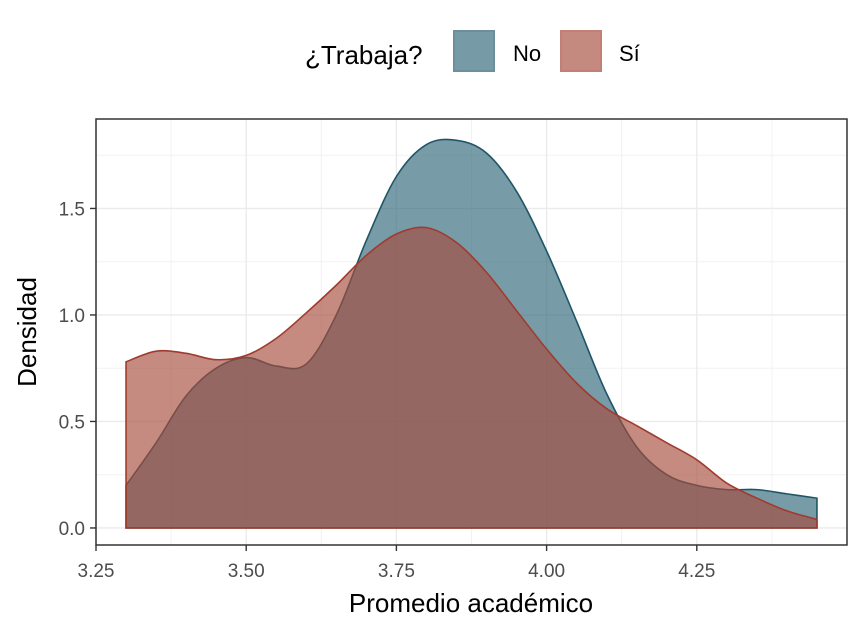 The image size is (864, 633). Describe the element at coordinates (474, 51) in the screenshot. I see `legend-key-no` at that location.